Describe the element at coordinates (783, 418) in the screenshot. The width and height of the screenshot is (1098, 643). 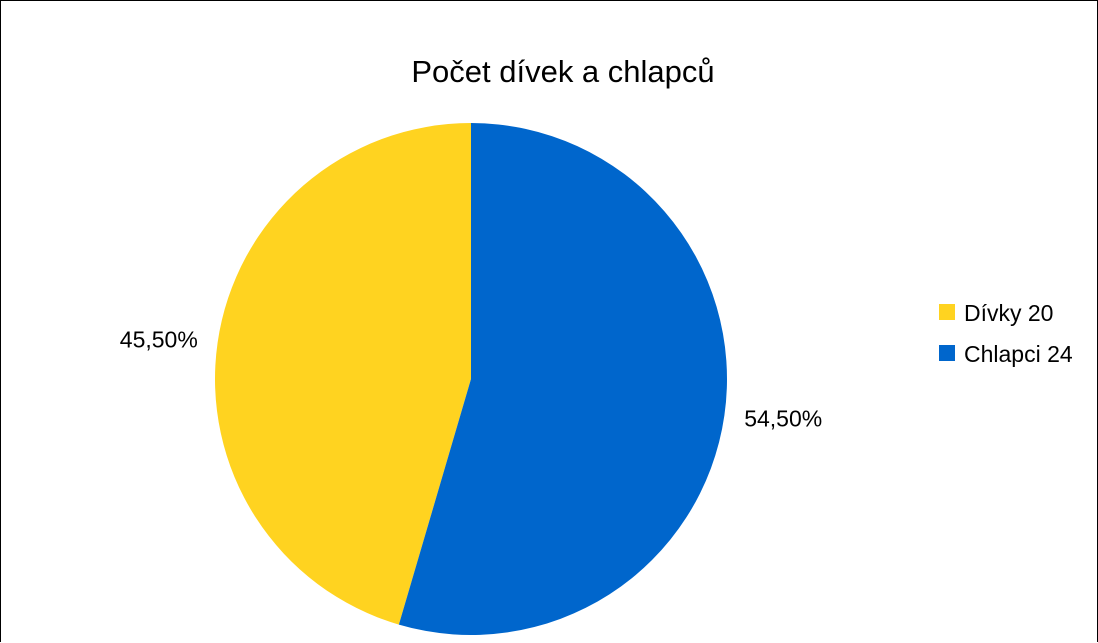
I see `data-label-chlapci: 54,50%` at that location.